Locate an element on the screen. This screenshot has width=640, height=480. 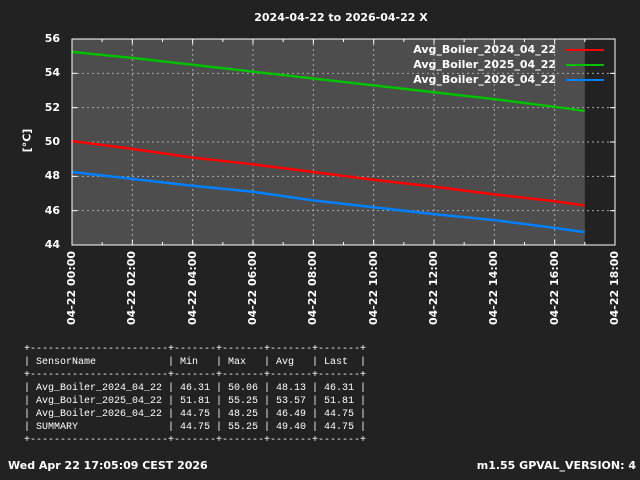
footer-timestamp: Wed Apr 22 17:05:09 CEST 2026 is located at coordinates (108, 465).